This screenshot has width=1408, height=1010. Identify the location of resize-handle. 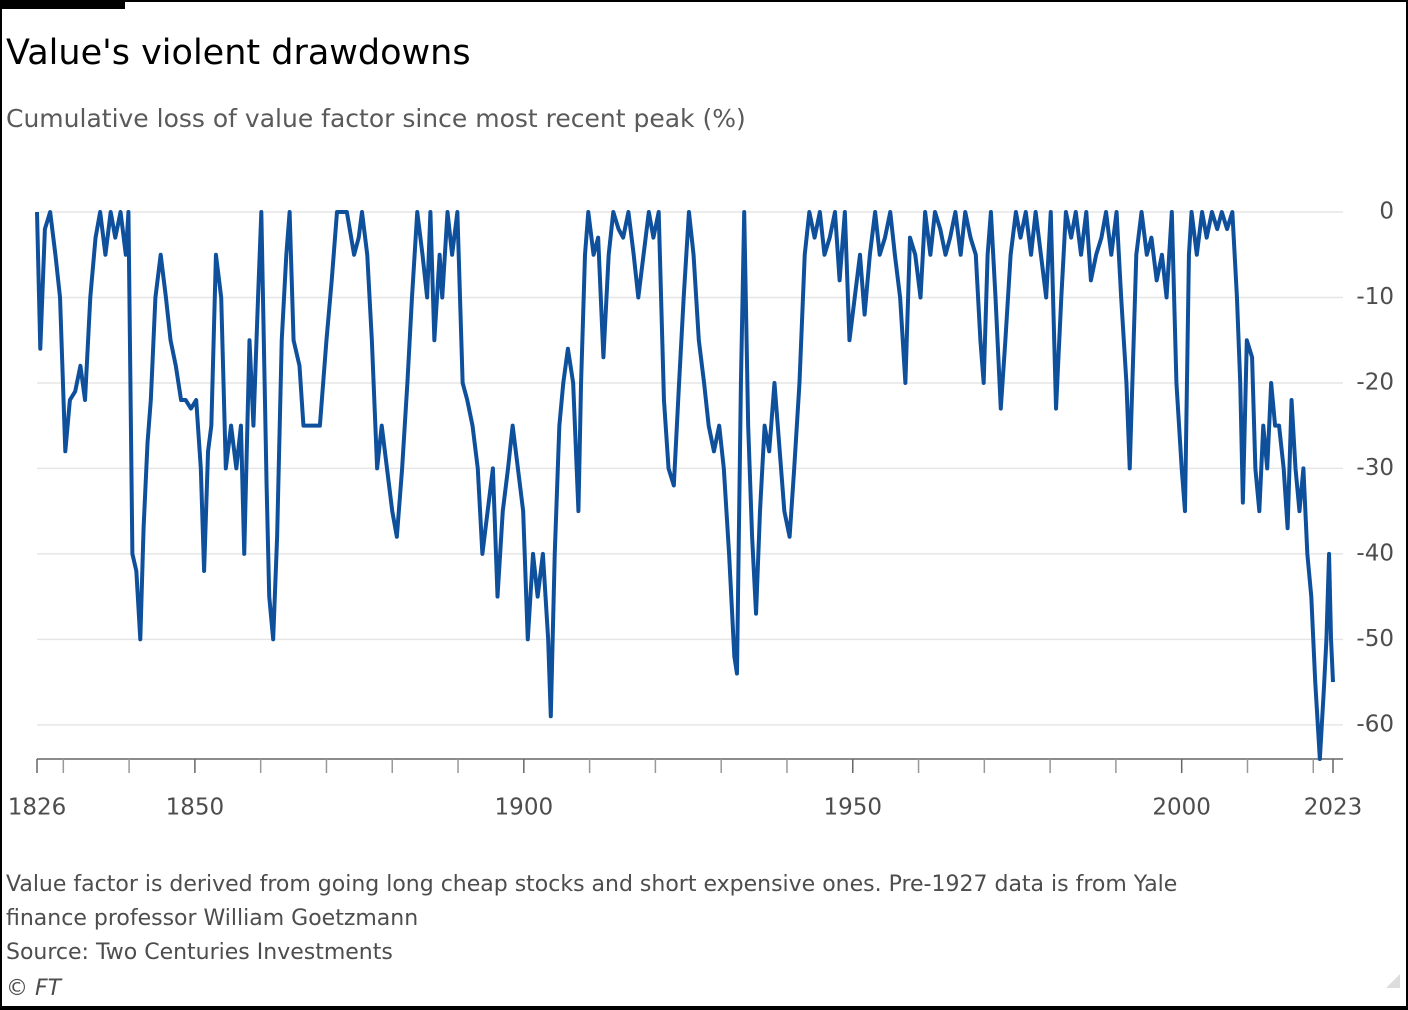
(1393, 981).